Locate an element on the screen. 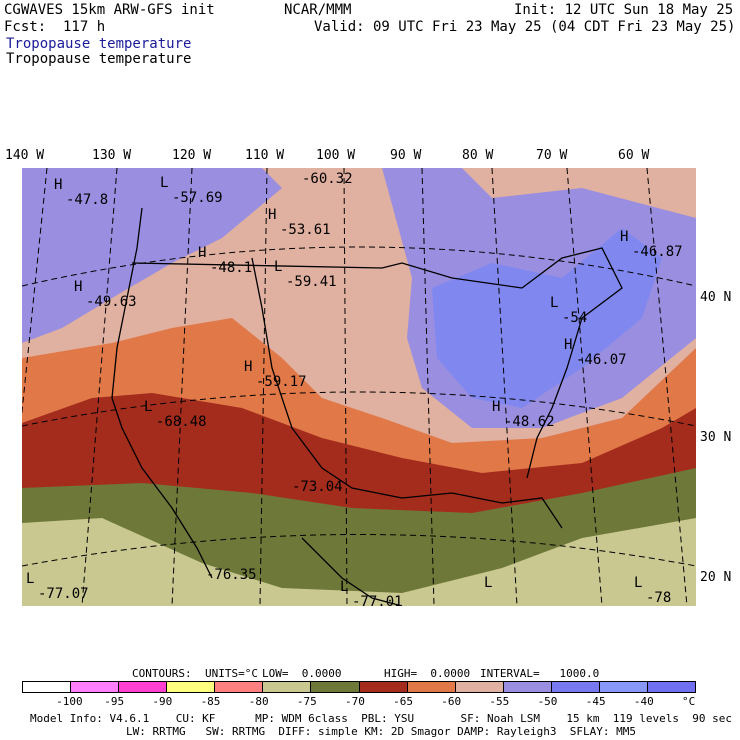 This screenshot has width=740, height=740. legend-label: °C is located at coordinates (689, 701).